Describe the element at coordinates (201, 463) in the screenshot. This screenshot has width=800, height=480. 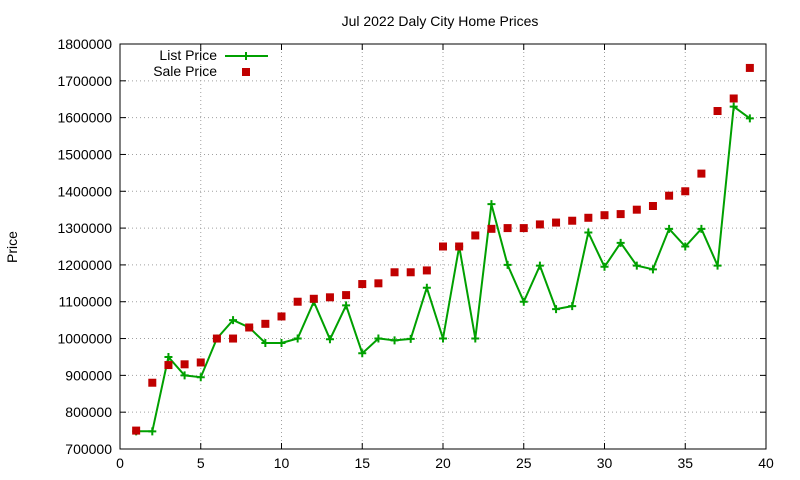
I see `x-tick-label: 5` at that location.